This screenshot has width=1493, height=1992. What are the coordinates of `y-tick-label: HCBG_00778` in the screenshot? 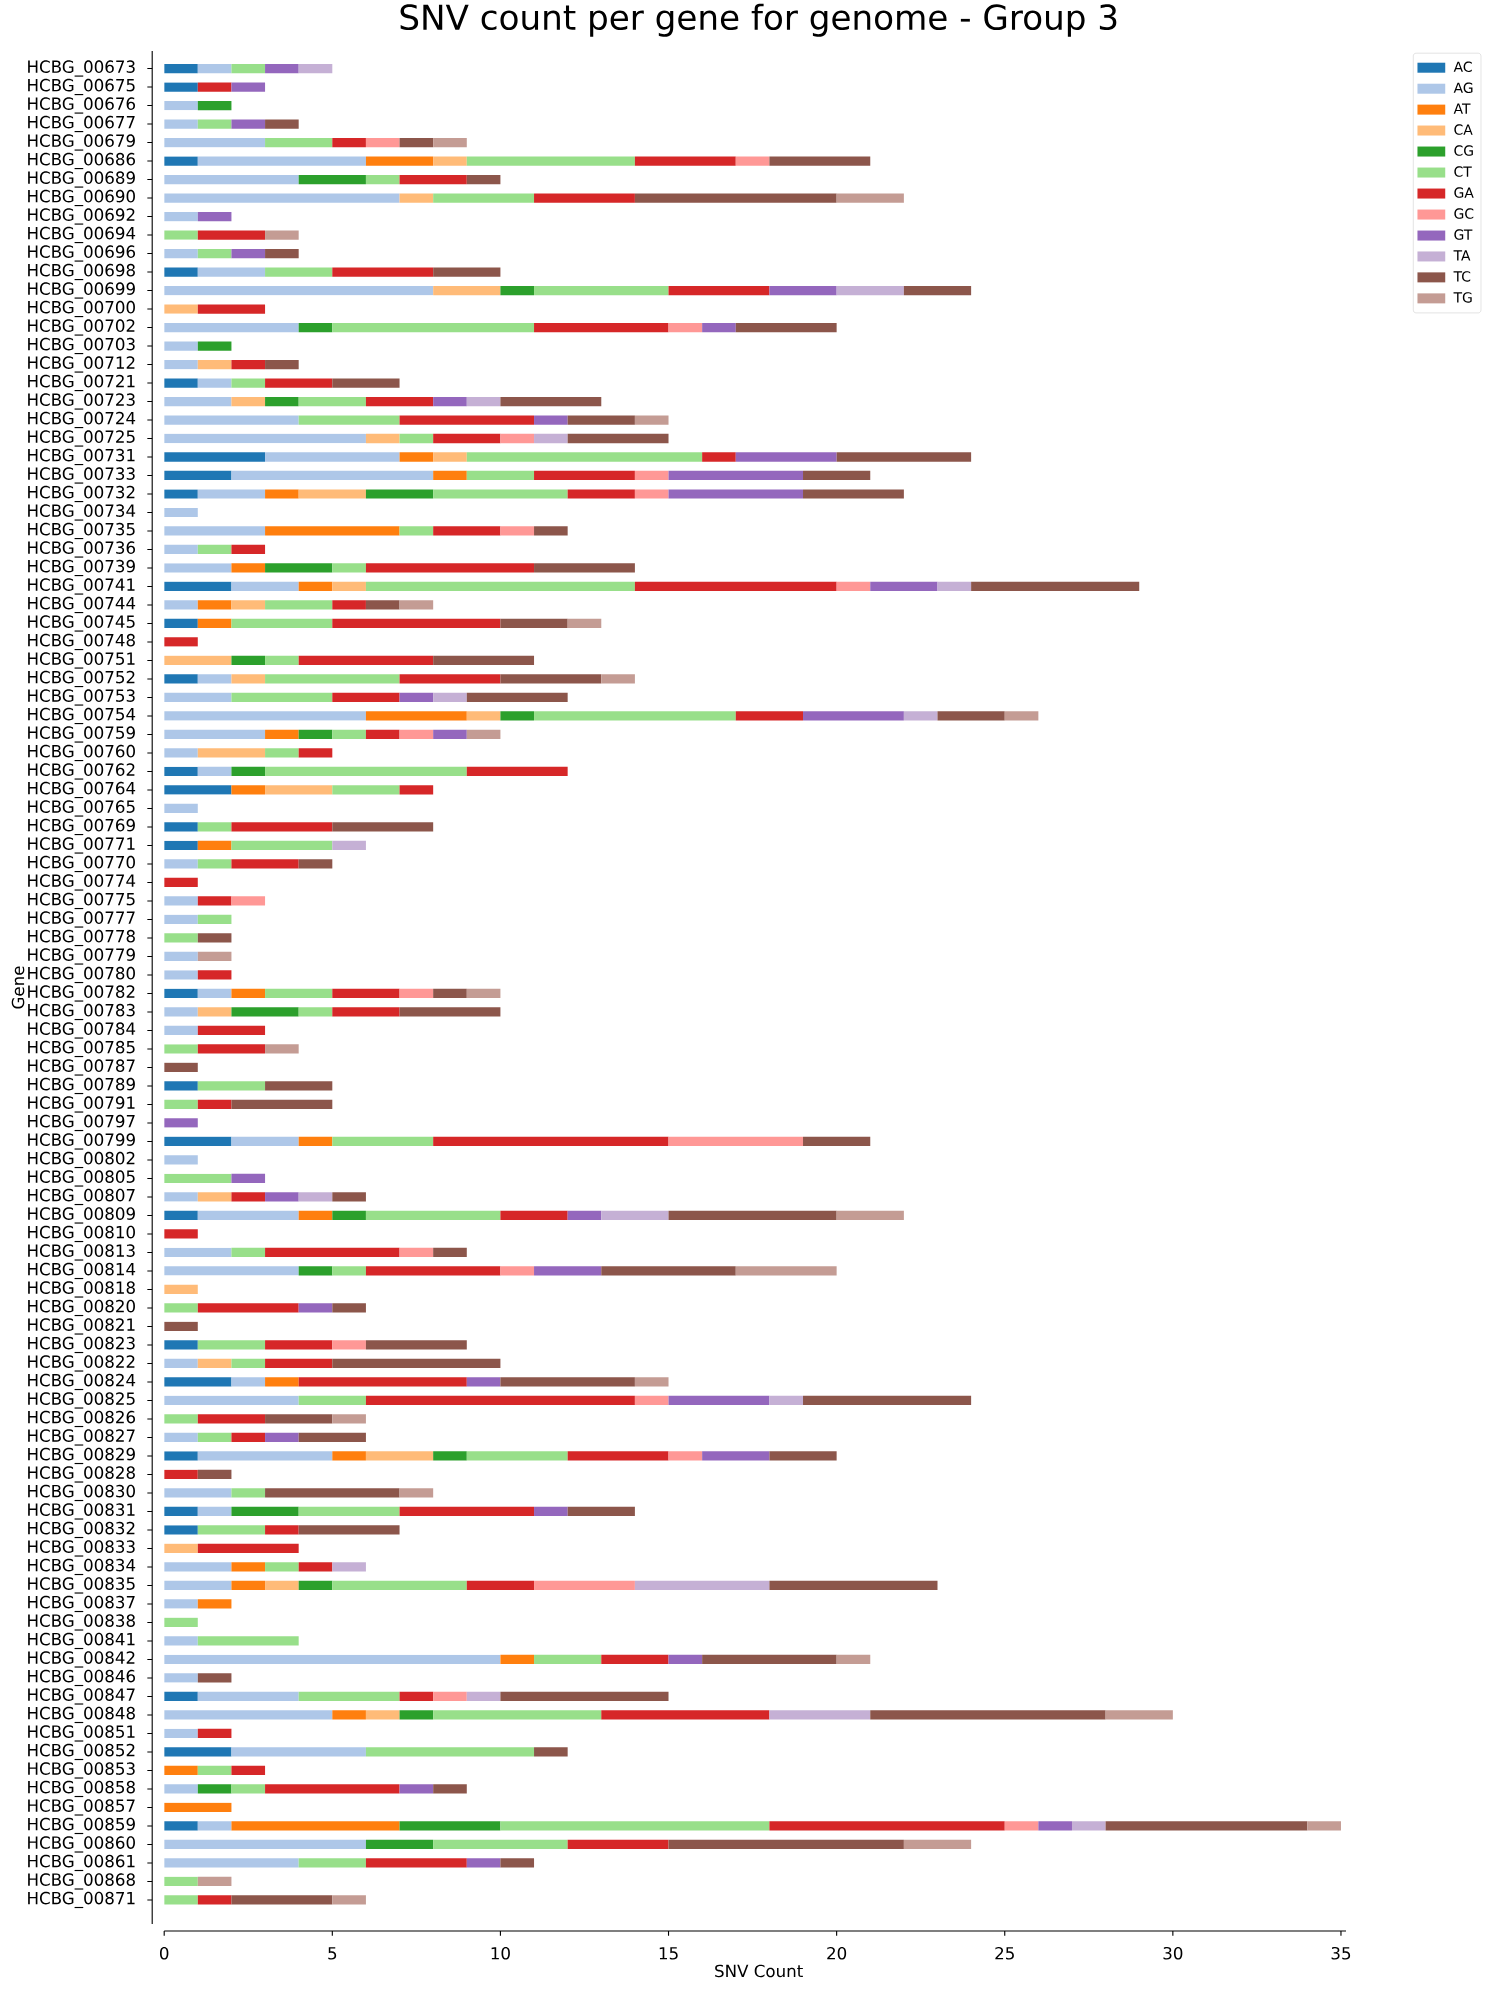 It's located at (81, 938).